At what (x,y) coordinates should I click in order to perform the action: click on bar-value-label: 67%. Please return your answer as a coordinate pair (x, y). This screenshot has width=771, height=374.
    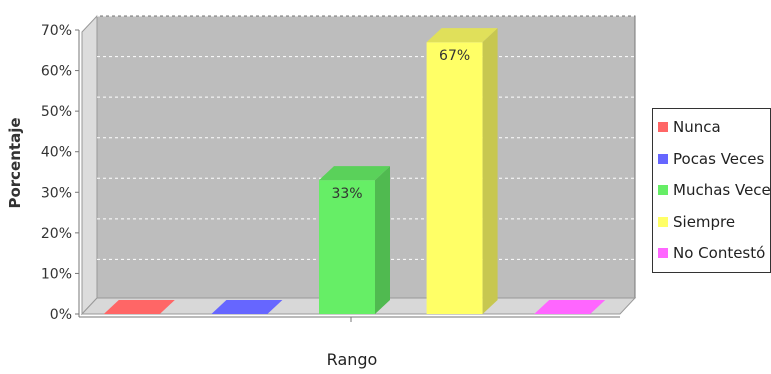
    Looking at the image, I should click on (454, 56).